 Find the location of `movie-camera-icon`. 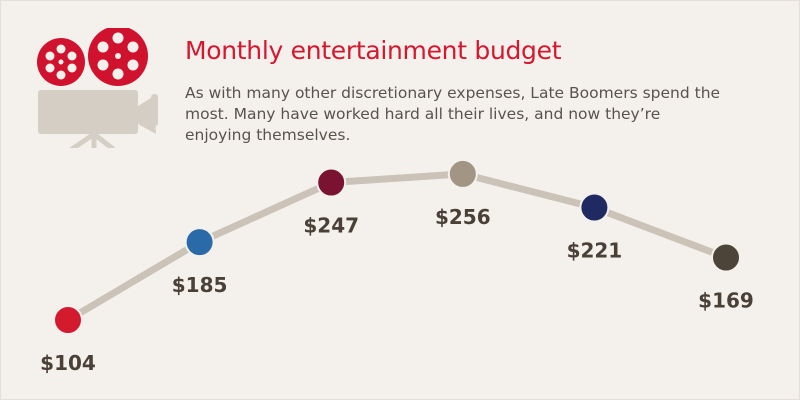

movie-camera-icon is located at coordinates (97, 88).